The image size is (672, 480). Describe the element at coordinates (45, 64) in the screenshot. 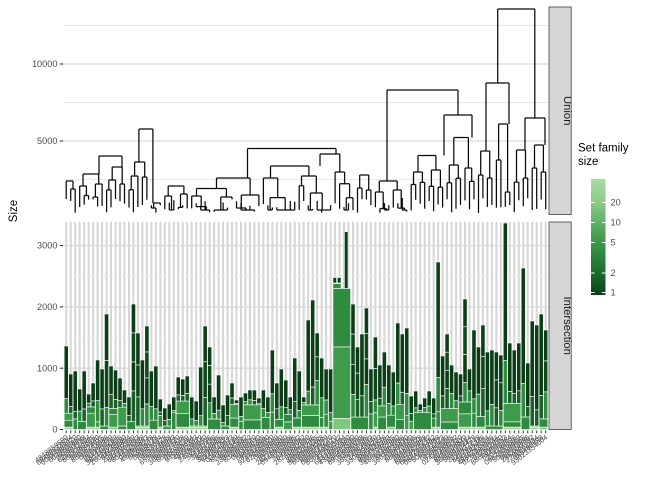

I see `svg-text: 10000` at that location.